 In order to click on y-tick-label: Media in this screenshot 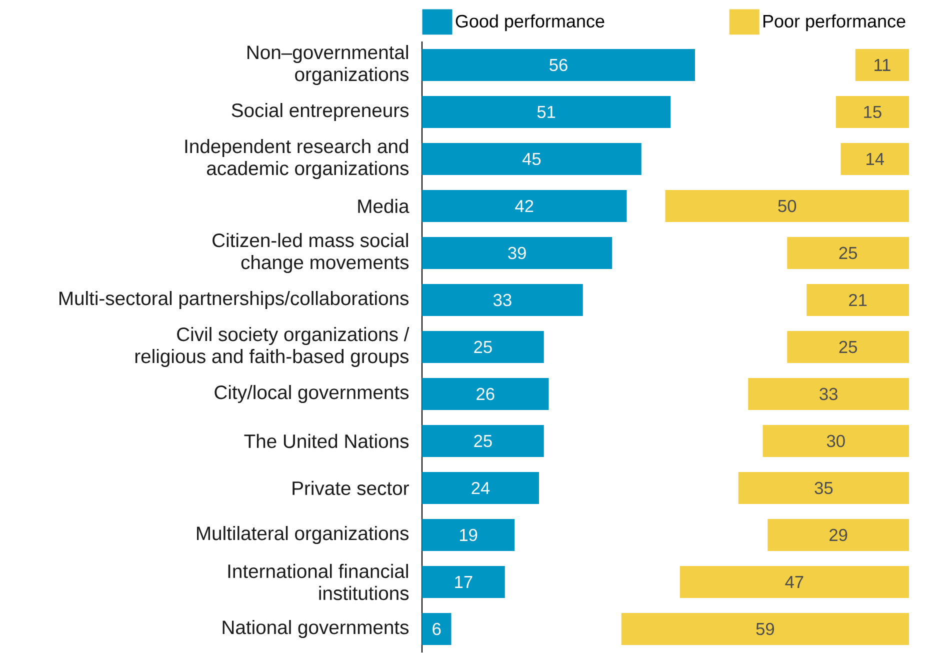, I will do `click(384, 206)`.